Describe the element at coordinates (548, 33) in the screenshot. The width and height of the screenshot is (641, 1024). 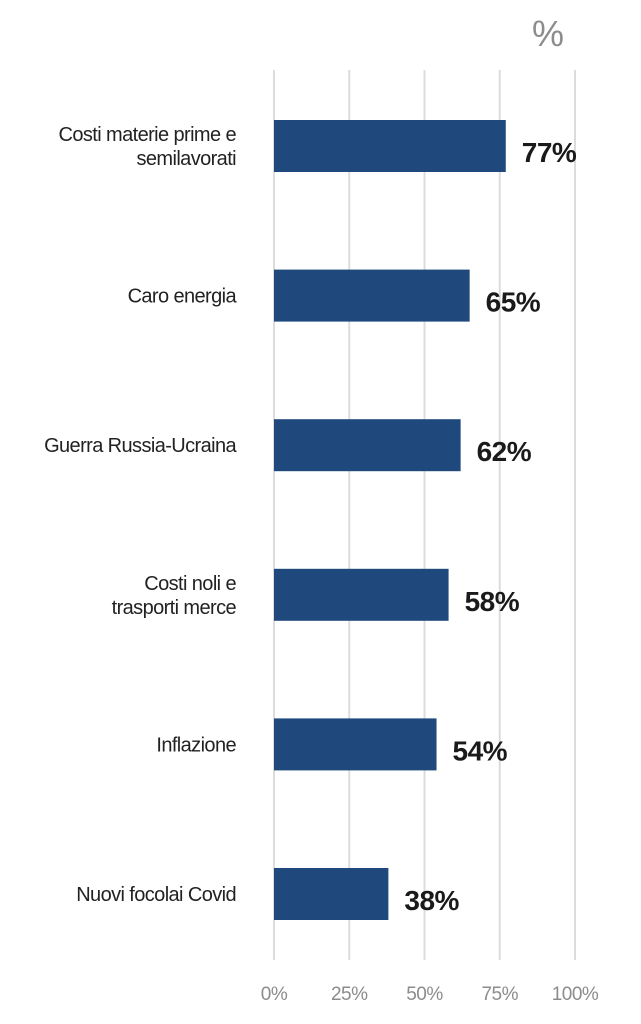
I see `unit-label: %` at that location.